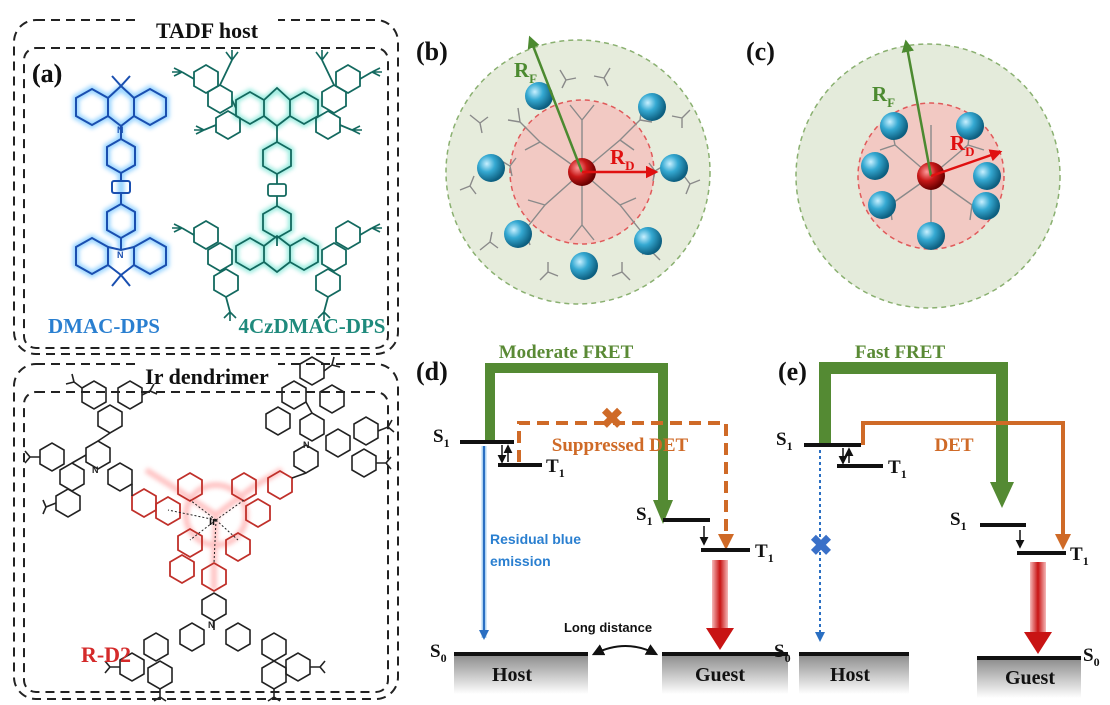 This screenshot has height=705, width=1110. Describe the element at coordinates (969, 151) in the screenshot. I see `rd-sub-c: D` at that location.